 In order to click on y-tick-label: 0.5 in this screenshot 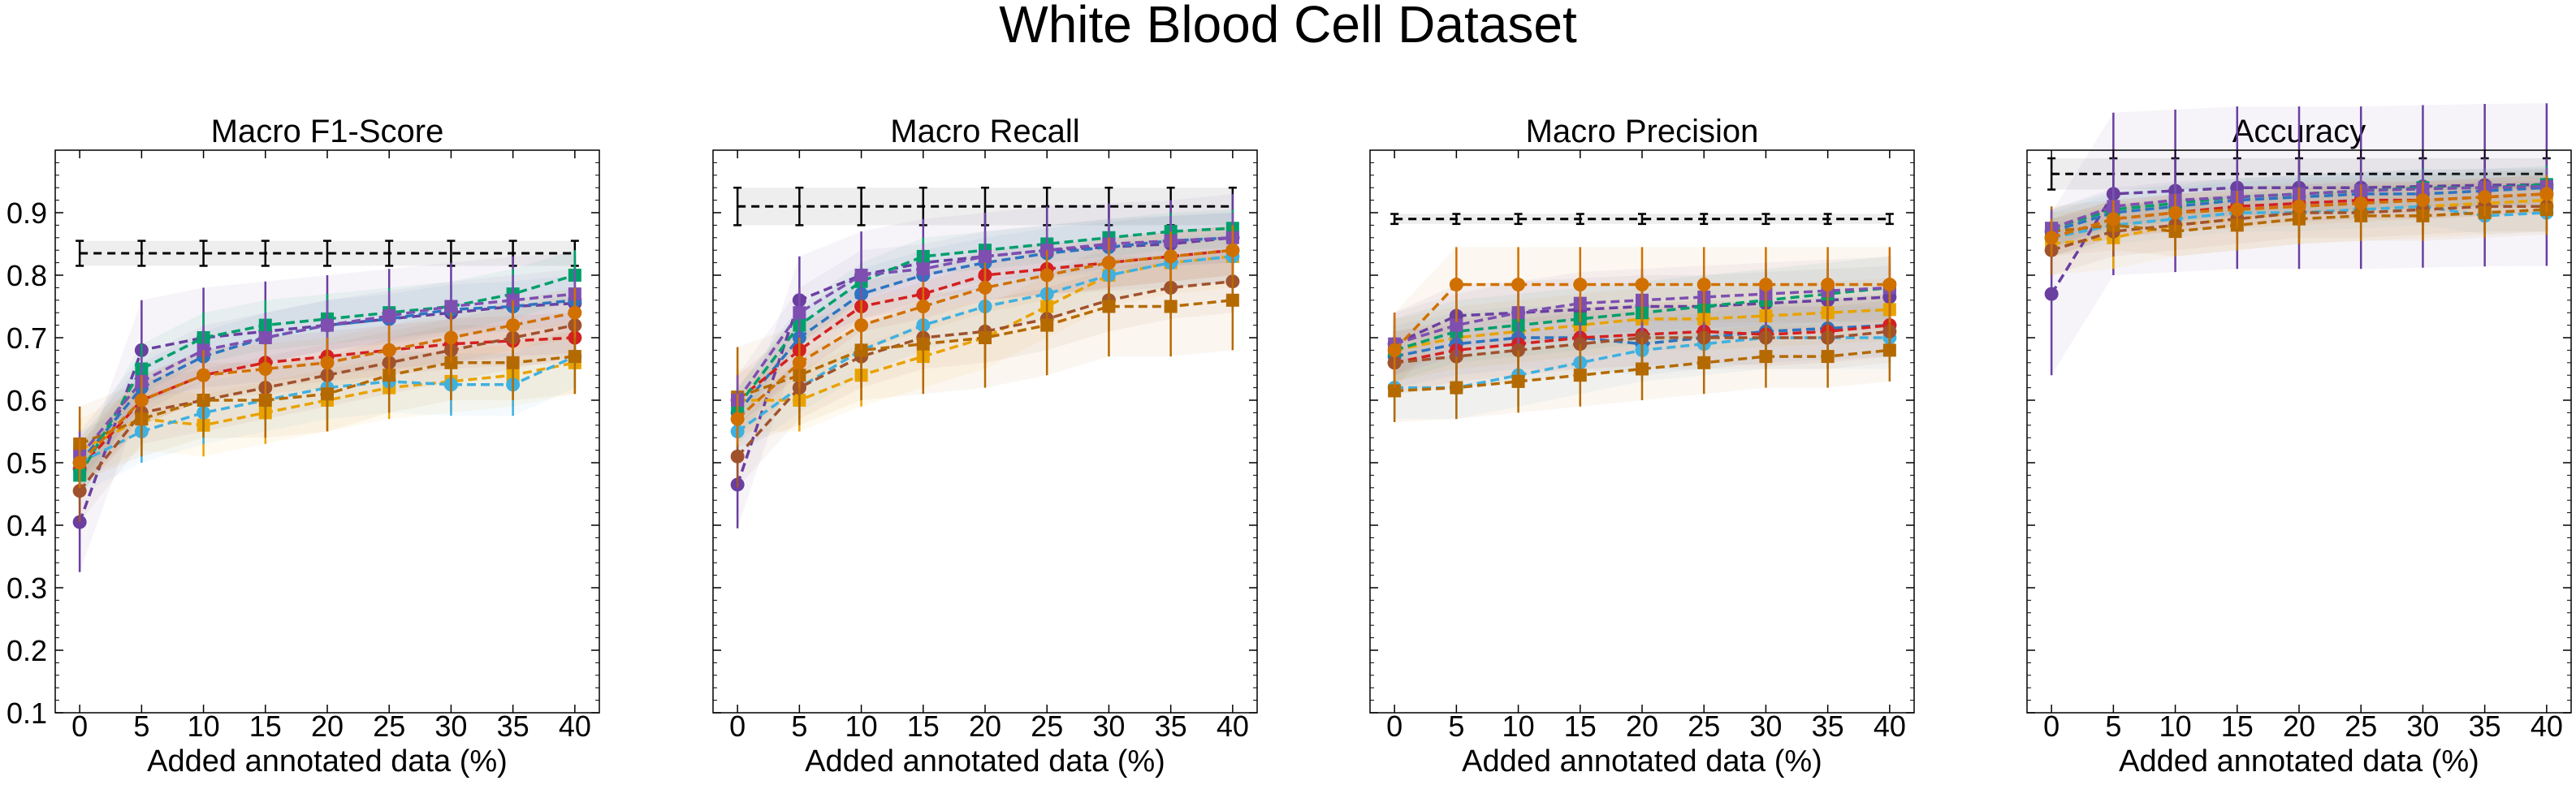, I will do `click(27, 463)`.